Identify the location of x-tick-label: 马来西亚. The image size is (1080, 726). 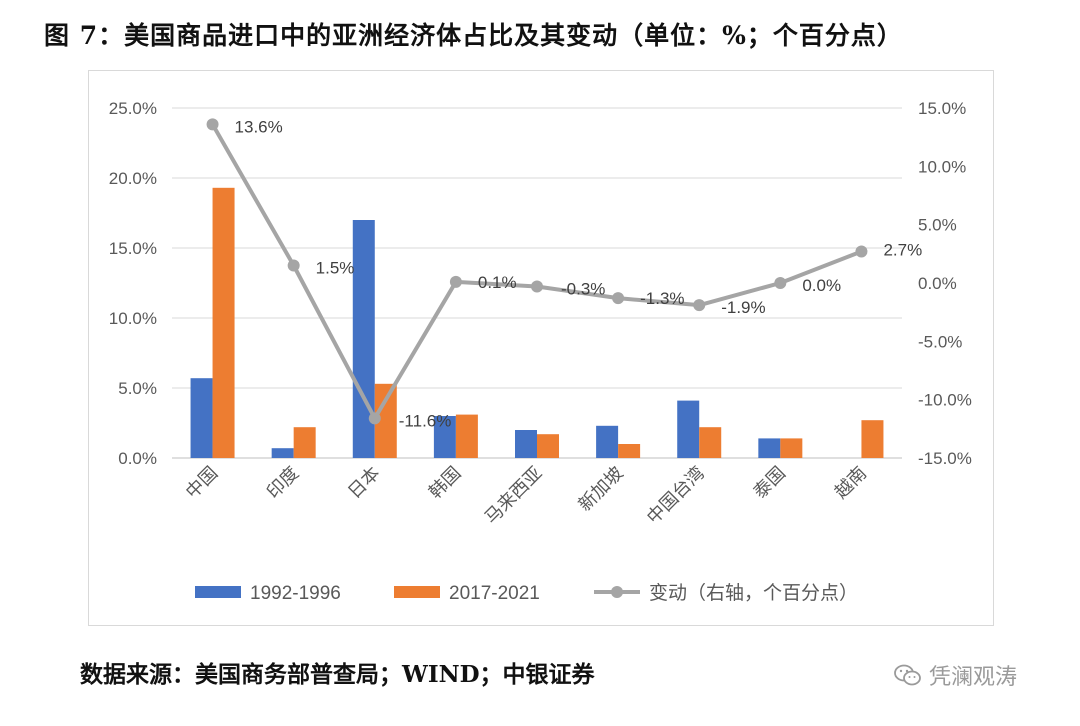
(513, 495).